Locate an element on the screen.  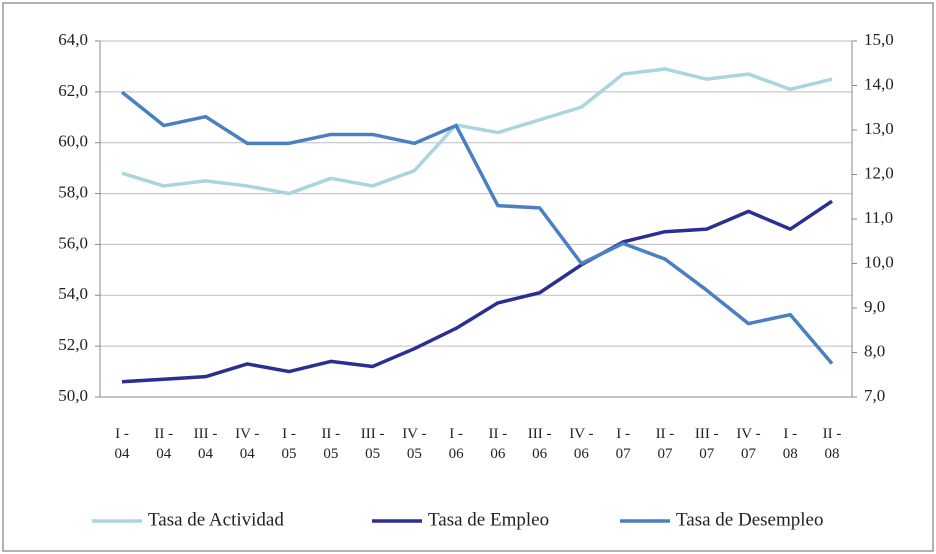
x-tick-label: I - 04 is located at coordinates (122, 444).